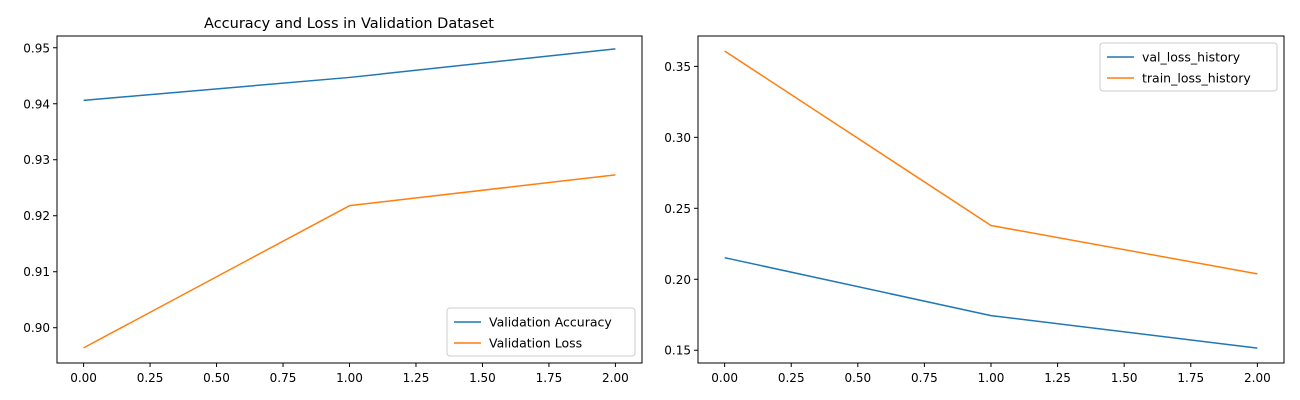 The image size is (1300, 400). I want to click on y-tick-label: 0.30, so click(677, 138).